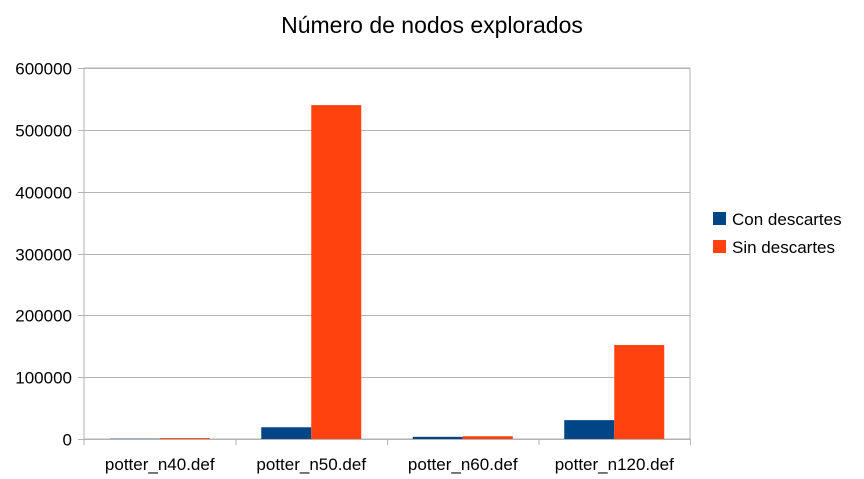 Image resolution: width=864 pixels, height=479 pixels. What do you see at coordinates (777, 233) in the screenshot?
I see `legend: Con descartes Sin descartes` at bounding box center [777, 233].